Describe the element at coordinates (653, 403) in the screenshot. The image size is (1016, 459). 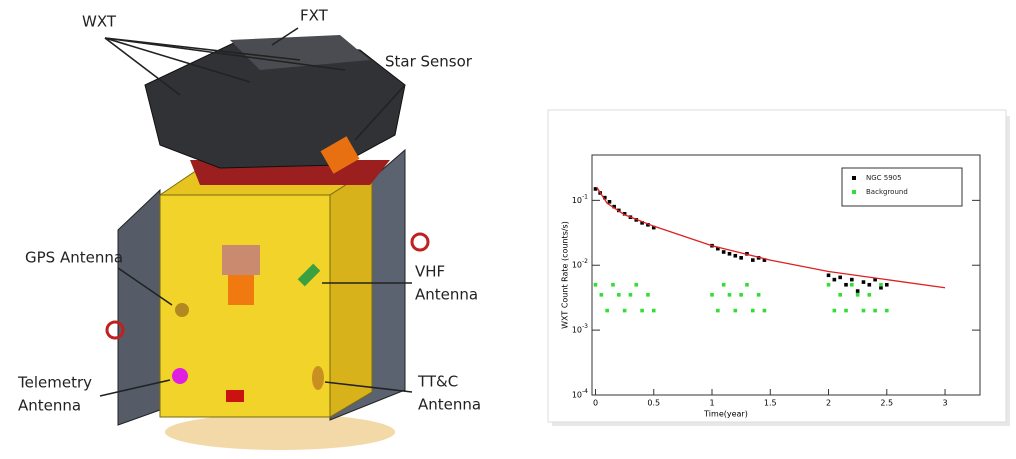
I see `x-tick-label: 0.5` at that location.